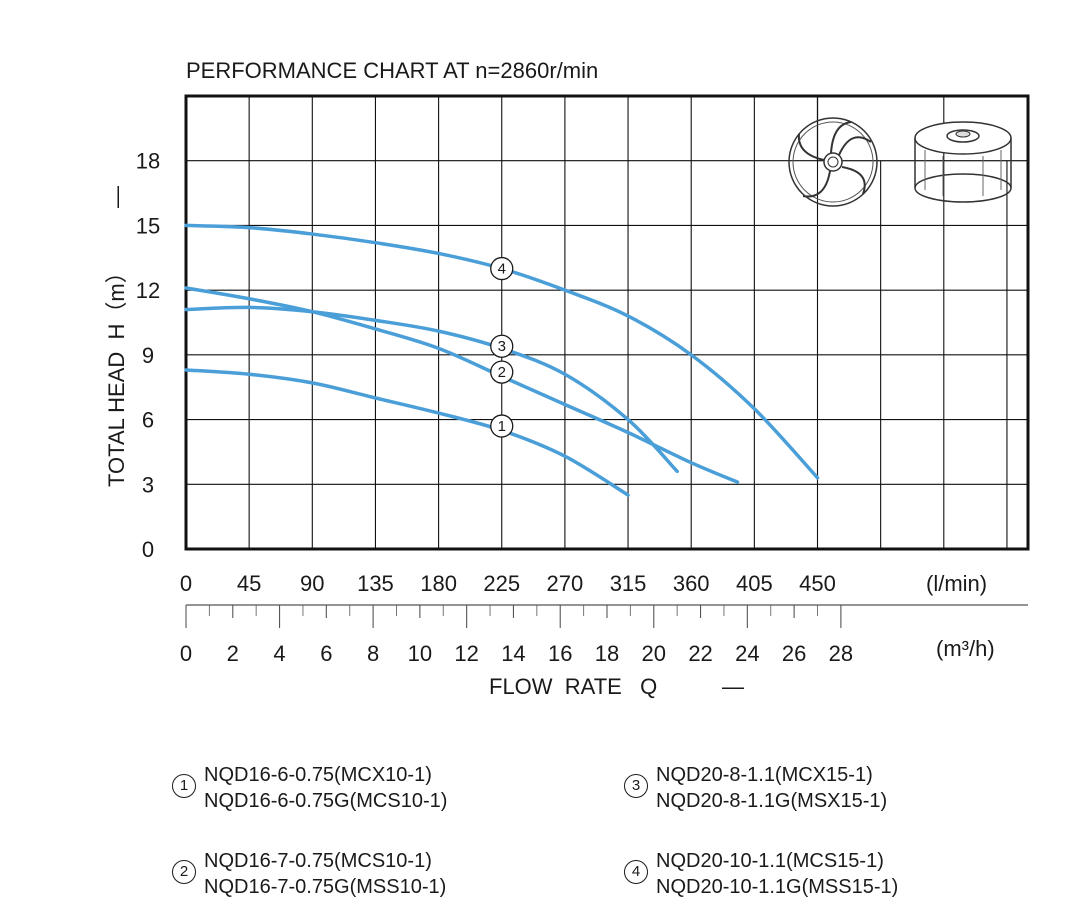 This screenshot has height=924, width=1078. I want to click on x2-tick-label: 18, so click(607, 653).